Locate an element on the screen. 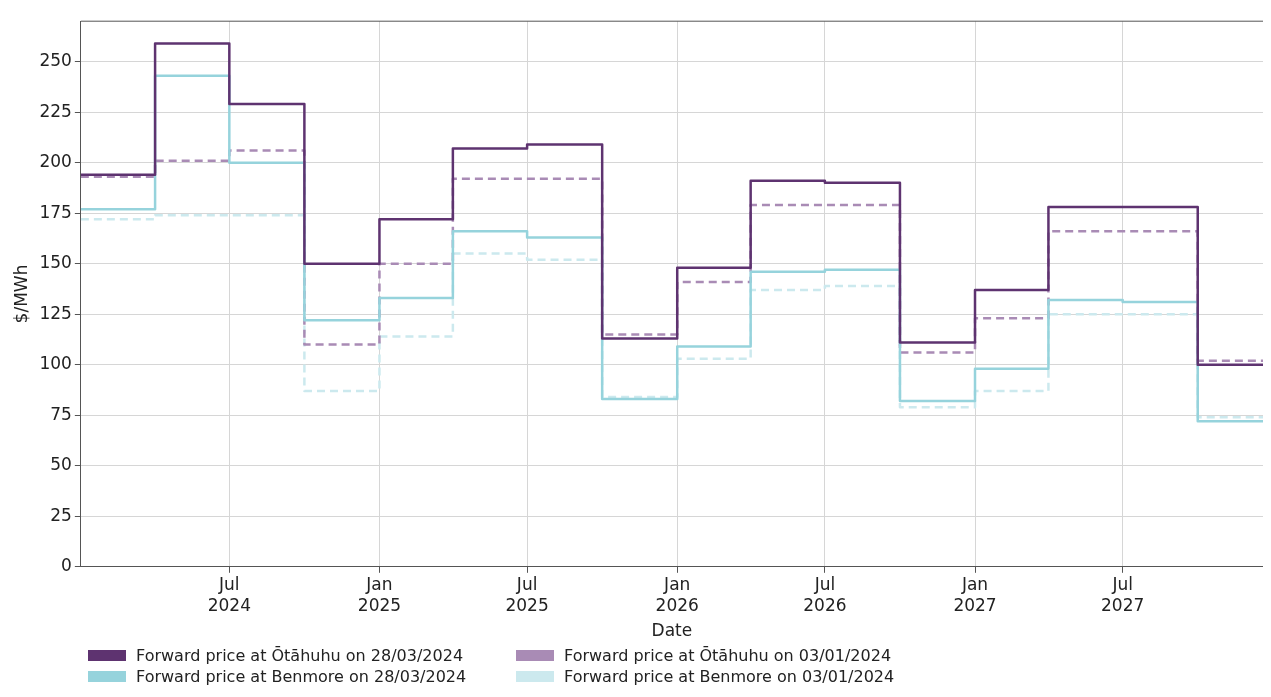  y-axis-title: $/MWh is located at coordinates (20, 294).